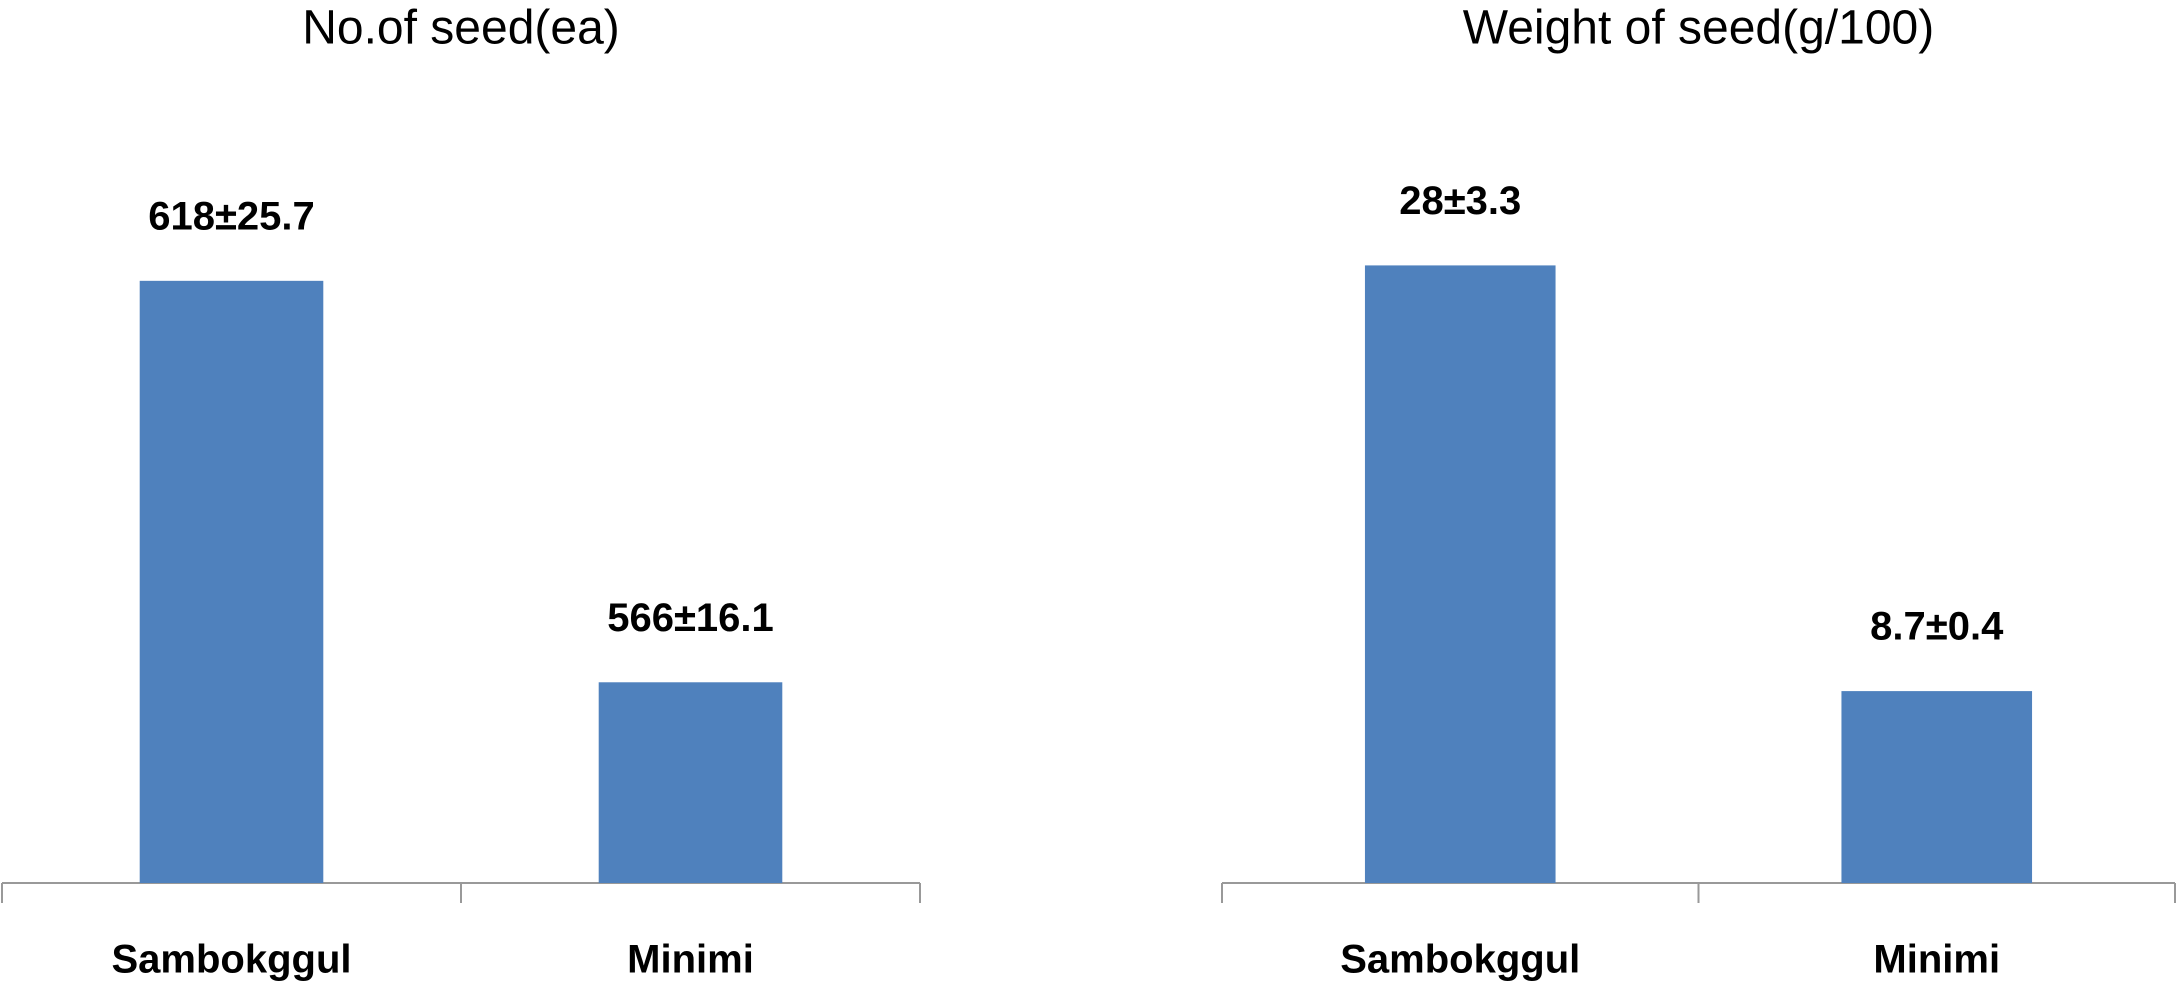  What do you see at coordinates (690, 618) in the screenshot?
I see `value-label: 566±16.1` at bounding box center [690, 618].